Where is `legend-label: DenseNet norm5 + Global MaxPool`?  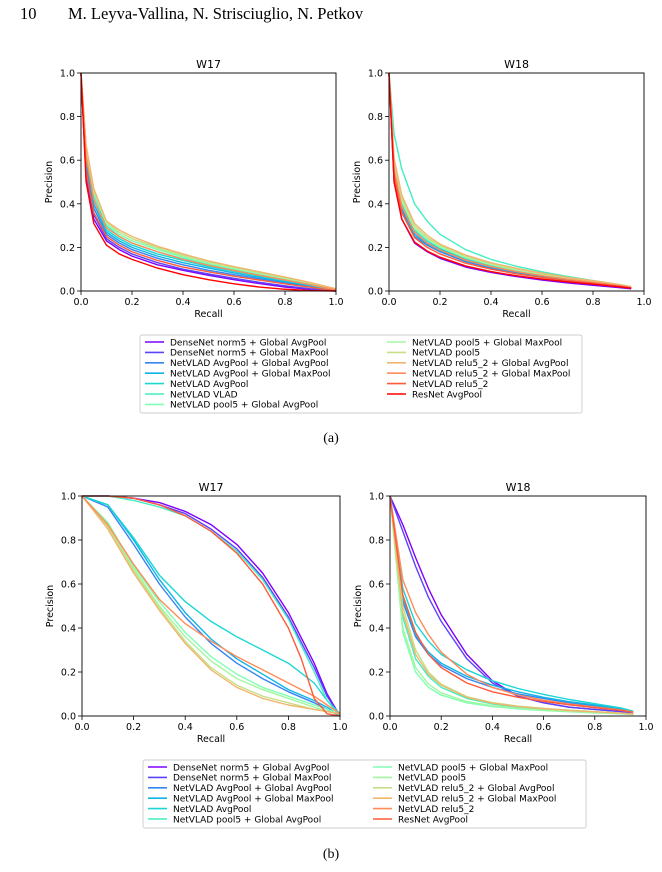 legend-label: DenseNet norm5 + Global MaxPool is located at coordinates (252, 779).